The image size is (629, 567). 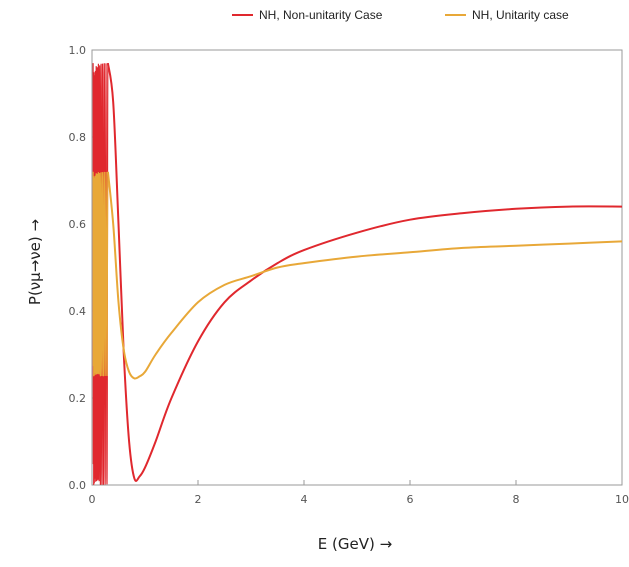 I want to click on y-axis-title: P(νμ→νe) →, so click(x=35, y=262).